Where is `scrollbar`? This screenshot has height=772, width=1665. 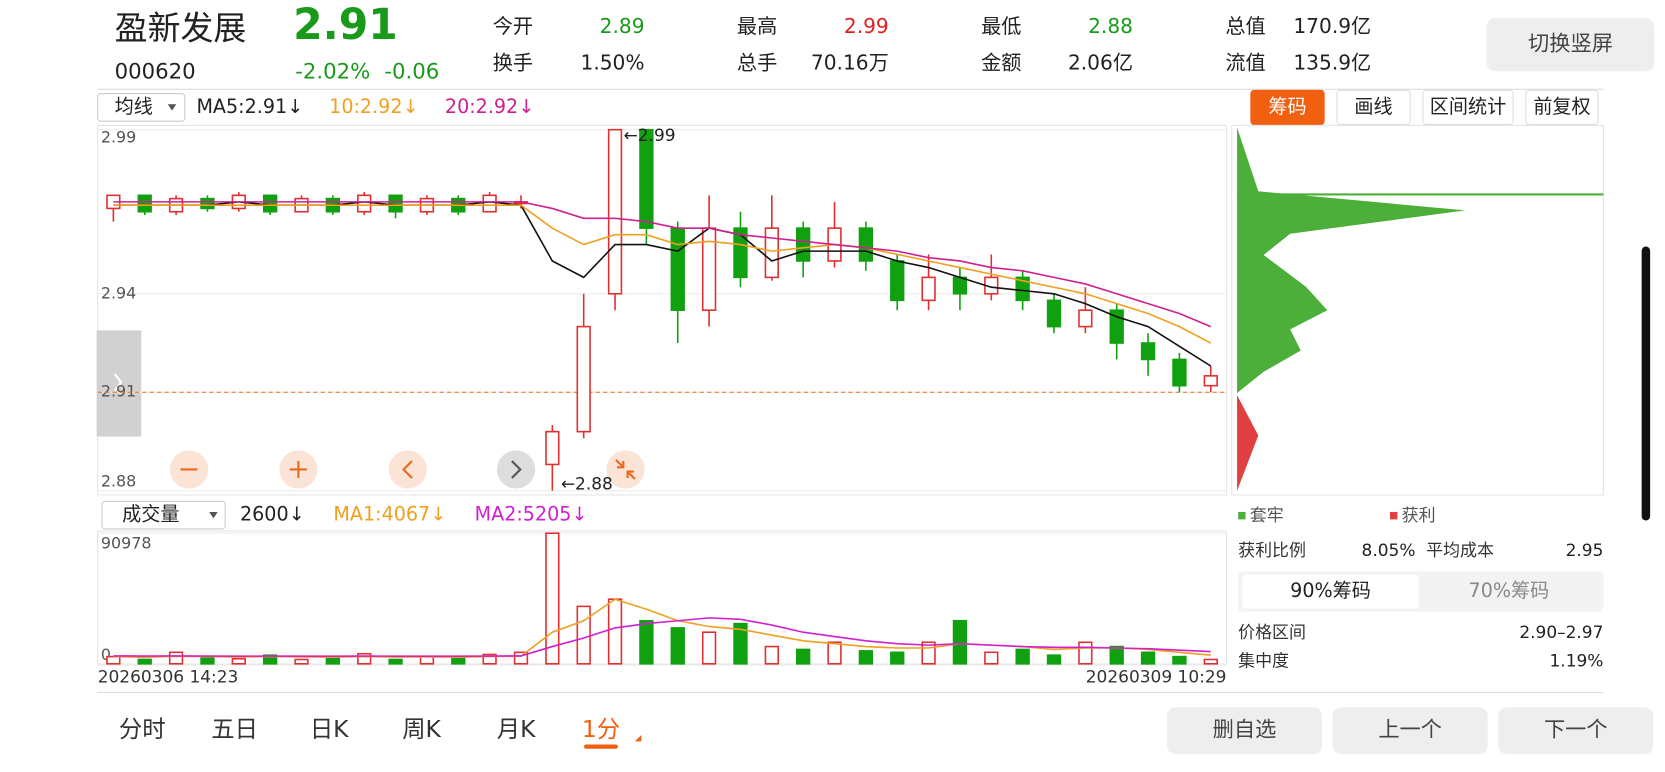
scrollbar is located at coordinates (1646, 383).